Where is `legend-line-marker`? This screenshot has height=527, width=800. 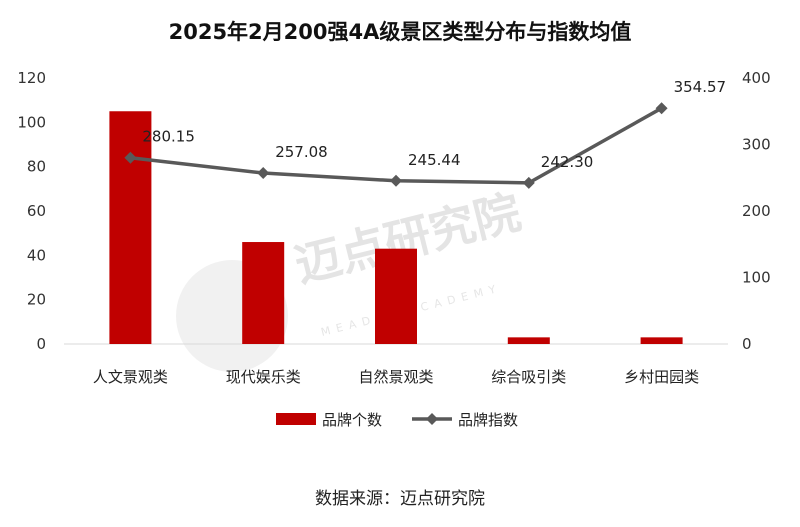
legend-line-marker is located at coordinates (432, 419).